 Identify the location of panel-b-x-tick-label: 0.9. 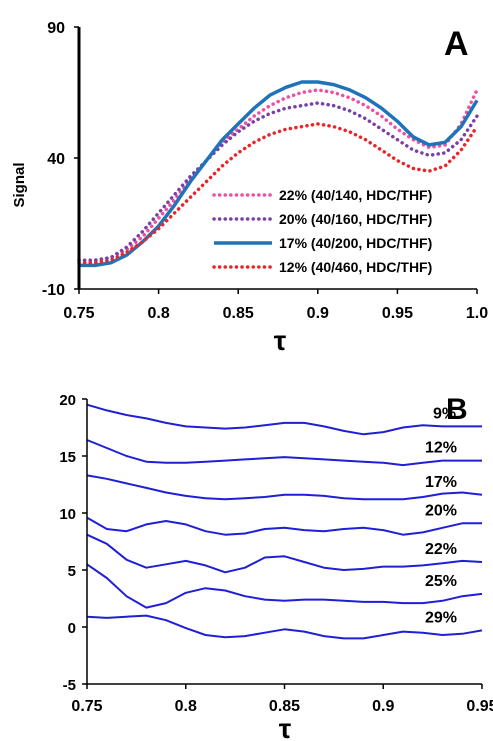
(383, 706).